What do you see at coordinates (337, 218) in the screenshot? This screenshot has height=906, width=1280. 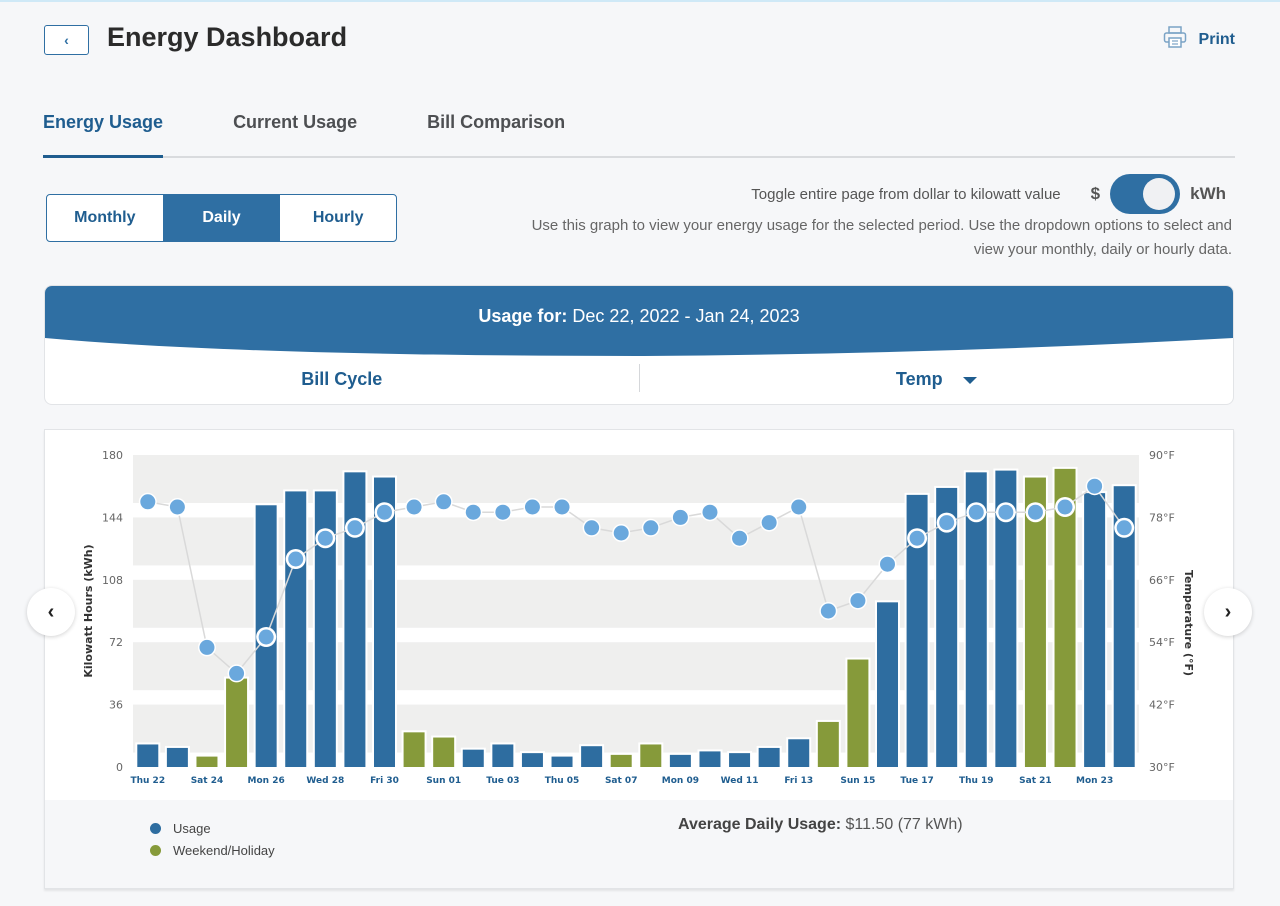 I see `period-hourly-button: Hourly` at bounding box center [337, 218].